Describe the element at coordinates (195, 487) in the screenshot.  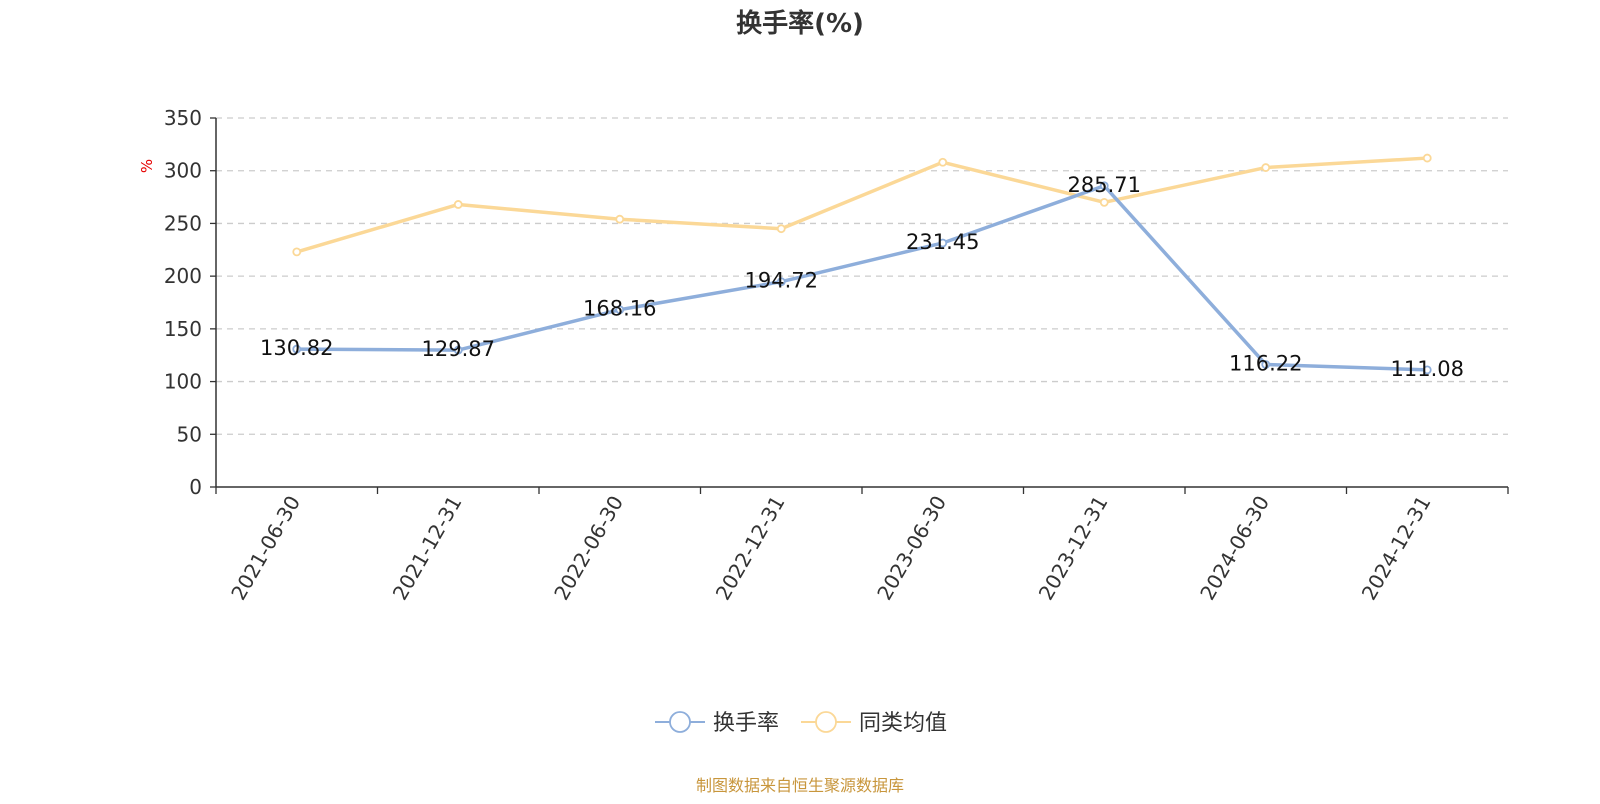
I see `y-tick-label: 0` at that location.